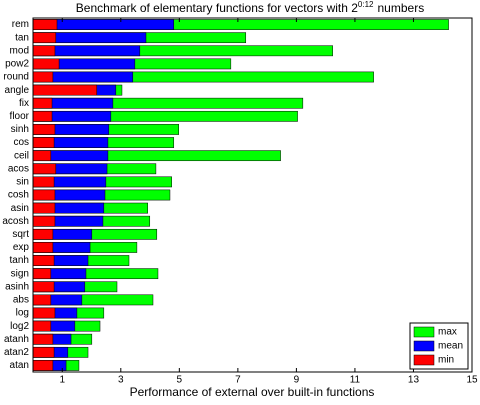 The image size is (480, 405). I want to click on y-tick-label: log2, so click(19, 326).